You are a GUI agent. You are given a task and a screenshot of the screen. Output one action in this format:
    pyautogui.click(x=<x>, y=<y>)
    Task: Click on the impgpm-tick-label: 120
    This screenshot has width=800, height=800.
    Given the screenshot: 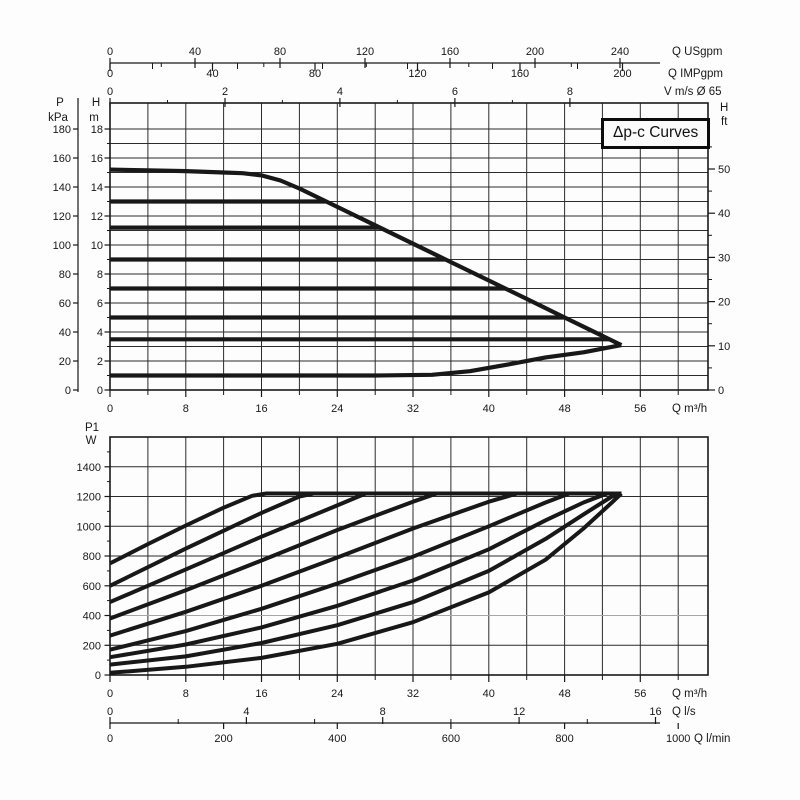 What is the action you would take?
    pyautogui.click(x=417, y=74)
    